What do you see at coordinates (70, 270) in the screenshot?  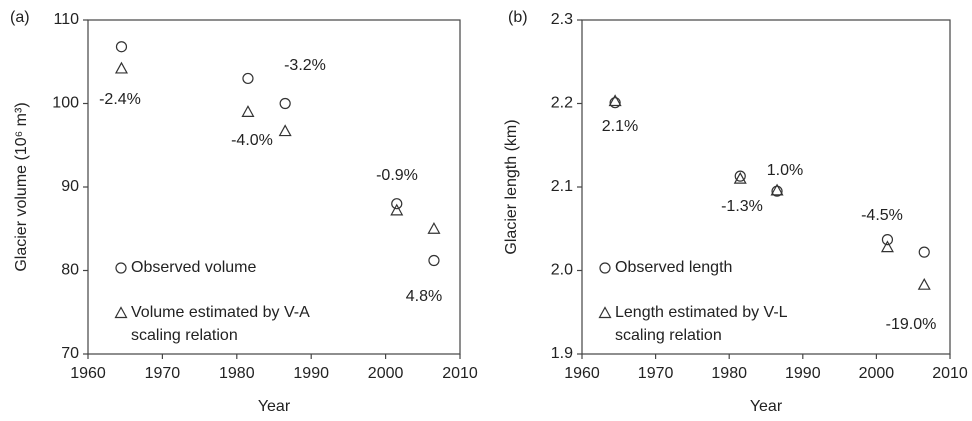 I see `y-tick-label: 80` at bounding box center [70, 270].